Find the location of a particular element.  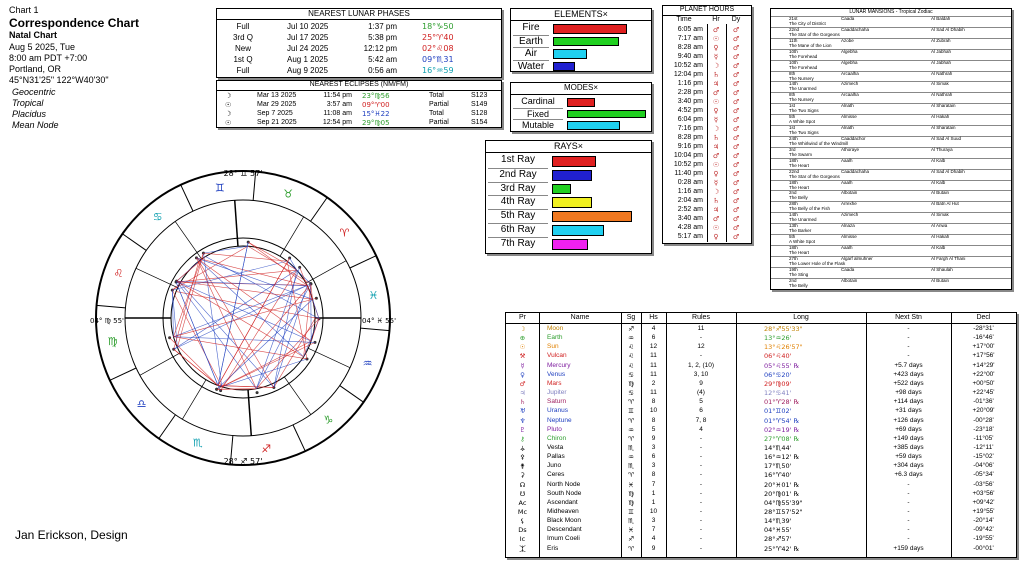

mansion-meaning: The Heart is located at coordinates (799, 187).